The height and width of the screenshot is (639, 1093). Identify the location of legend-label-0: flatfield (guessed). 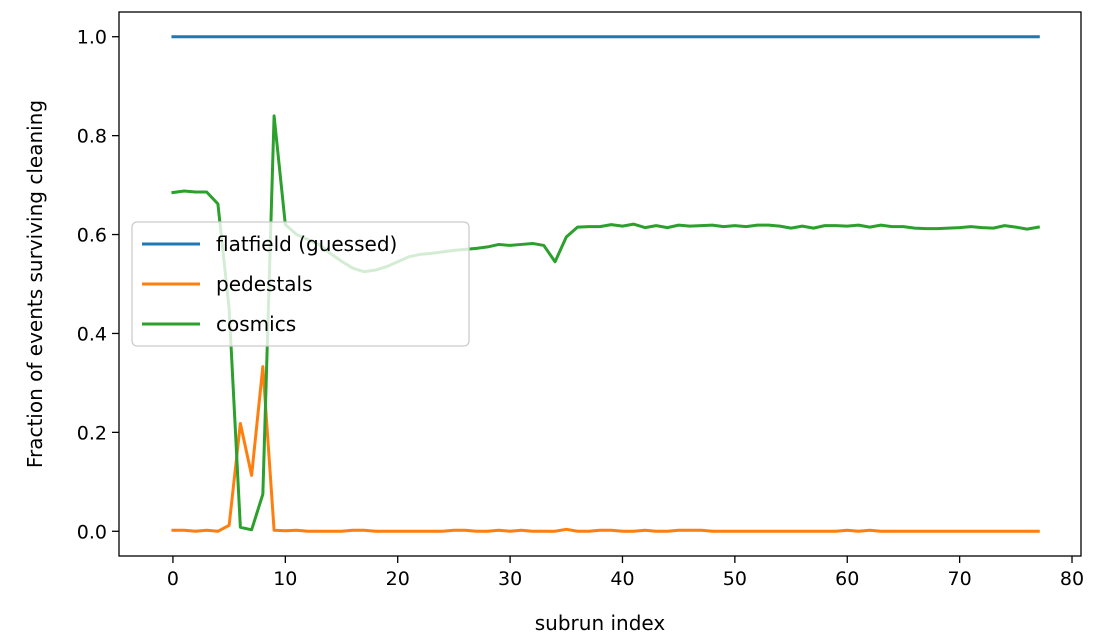
(306, 244).